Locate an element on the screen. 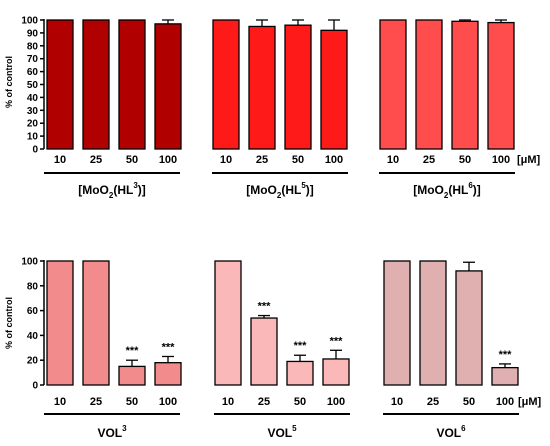  y-tick-label: 10 is located at coordinates (33, 137).